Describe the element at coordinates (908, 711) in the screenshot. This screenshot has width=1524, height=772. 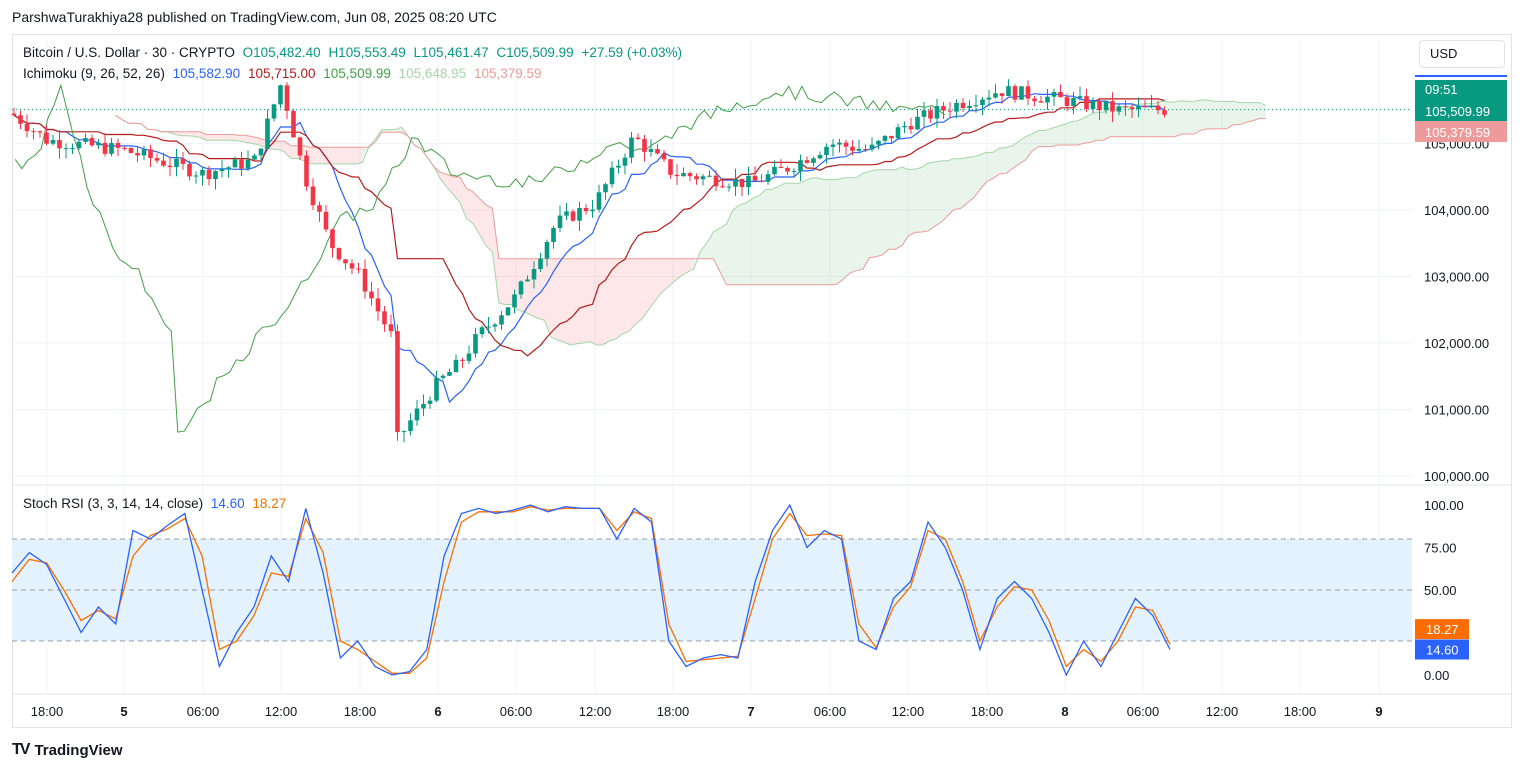
I see `time-tick-label: 12:00` at that location.